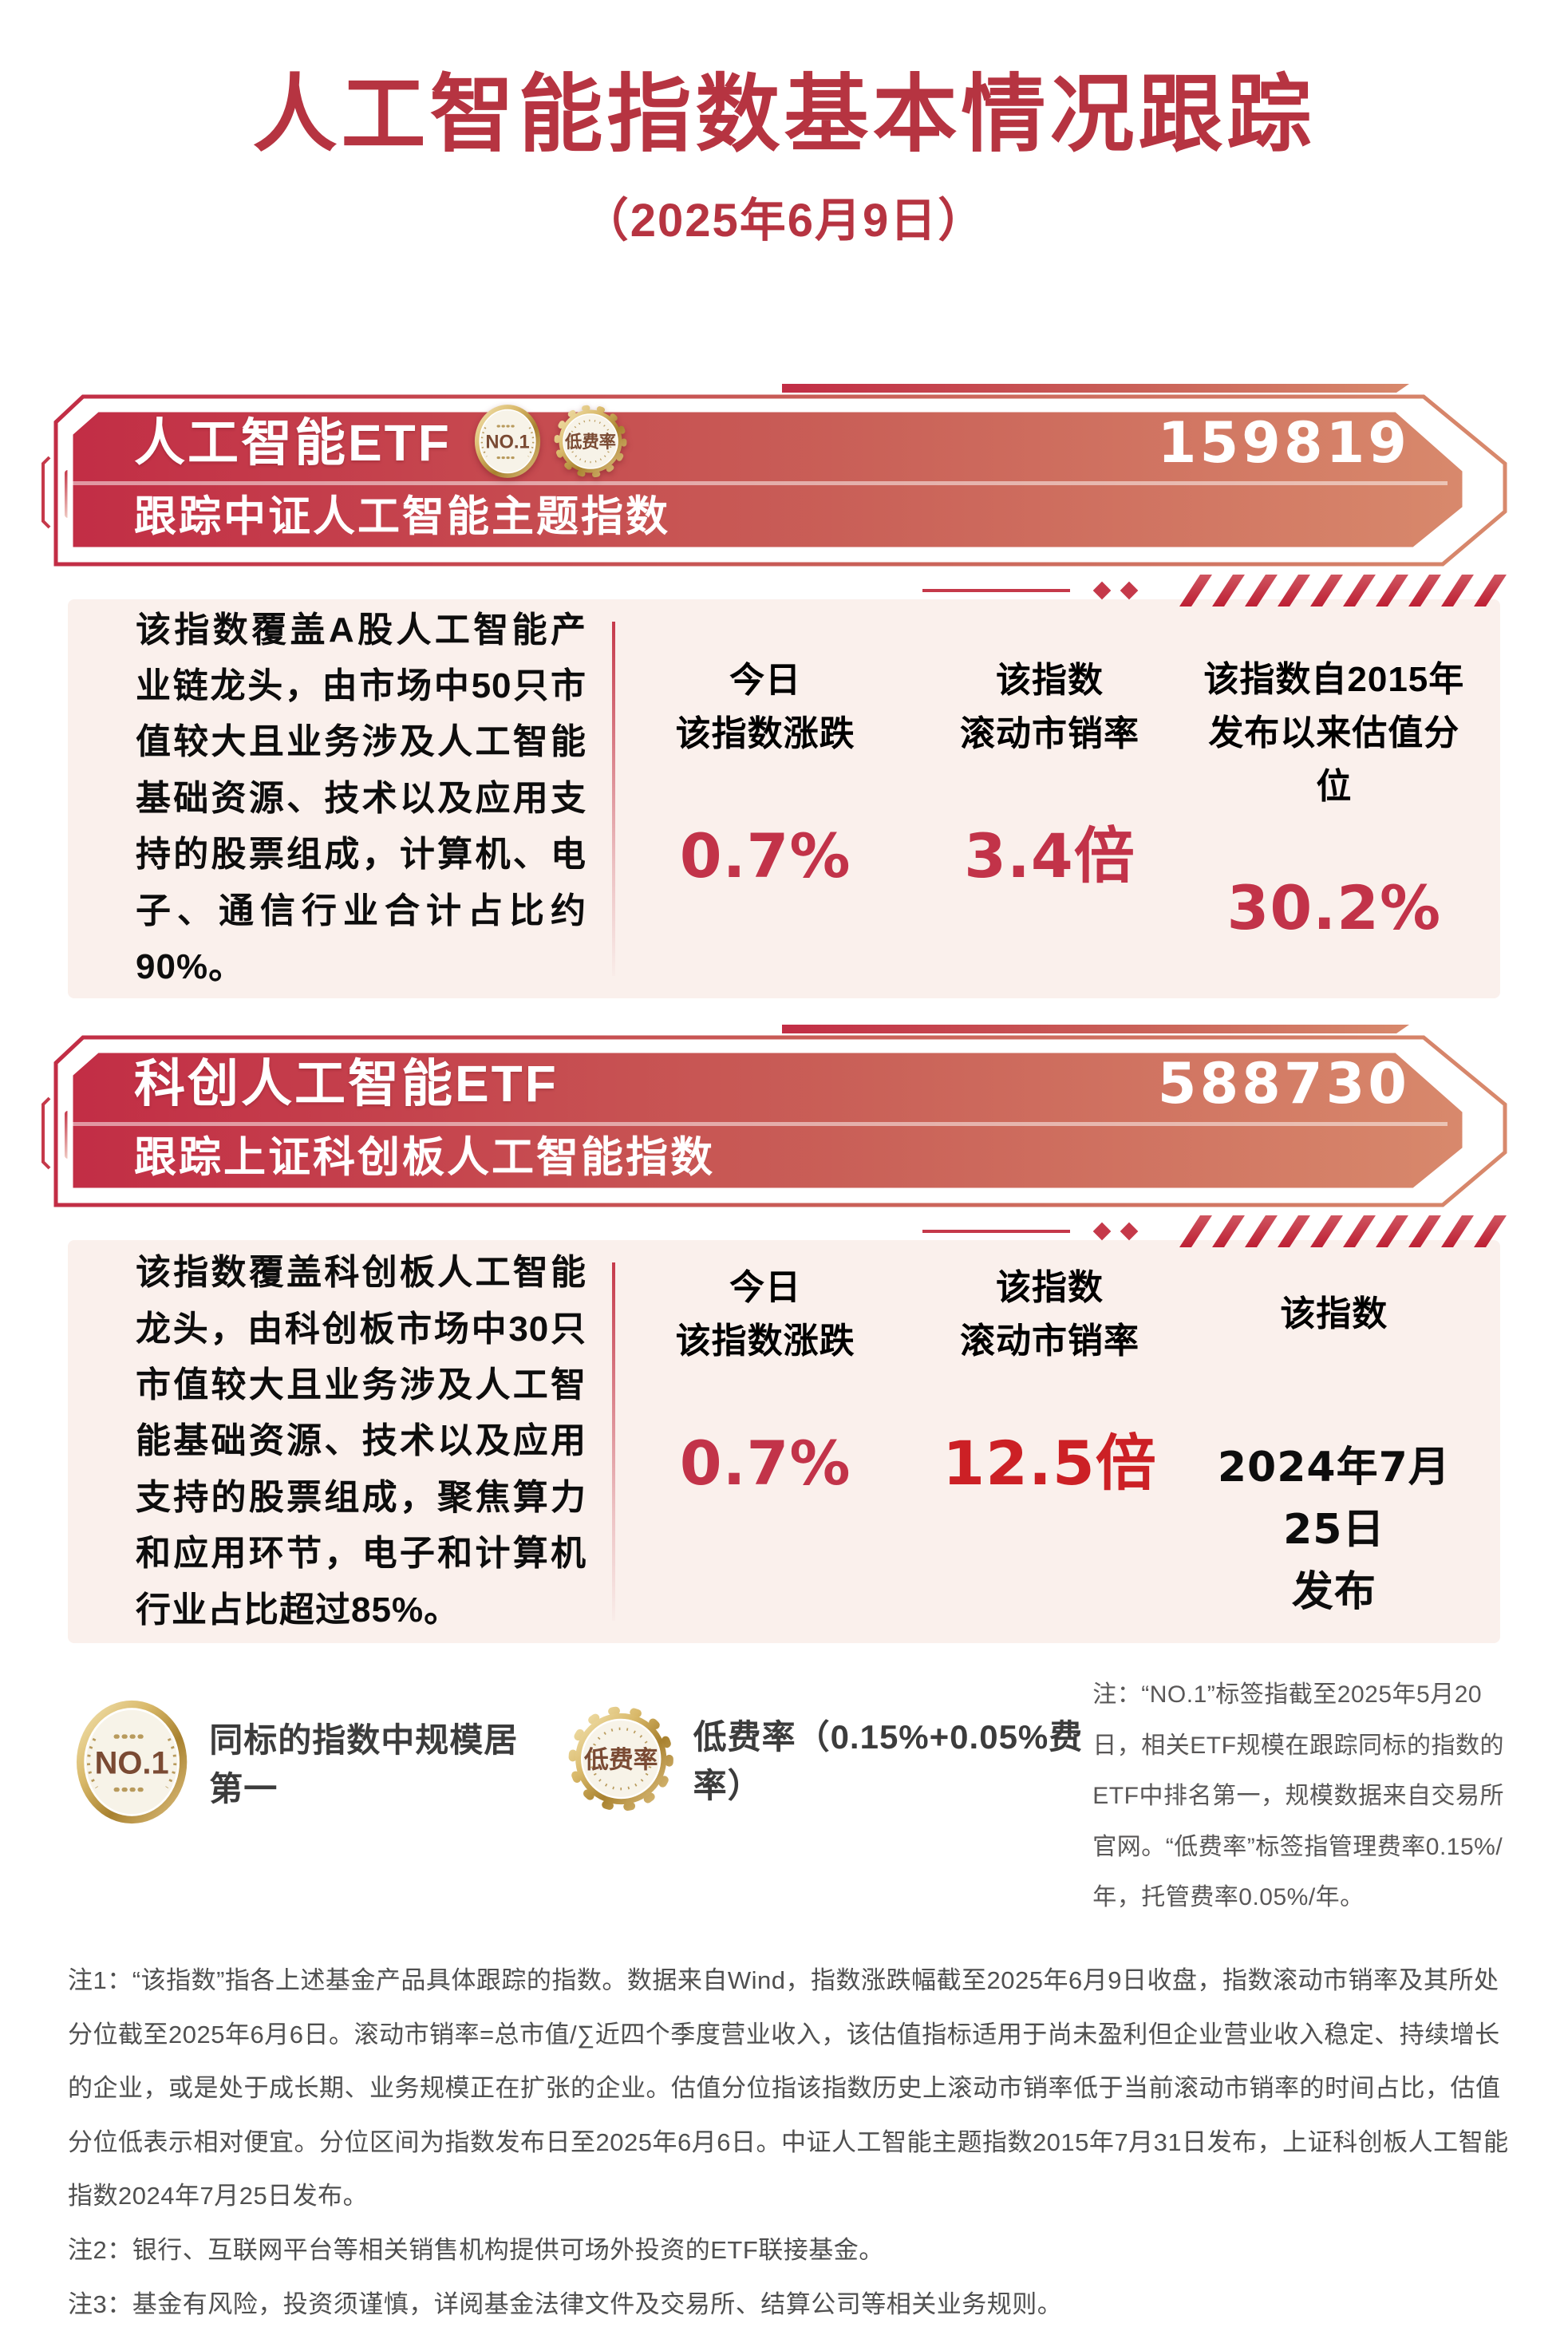 The width and height of the screenshot is (1568, 2331). What do you see at coordinates (549, 441) in the screenshot?
I see `banner-badges: NO.1 低费率` at bounding box center [549, 441].